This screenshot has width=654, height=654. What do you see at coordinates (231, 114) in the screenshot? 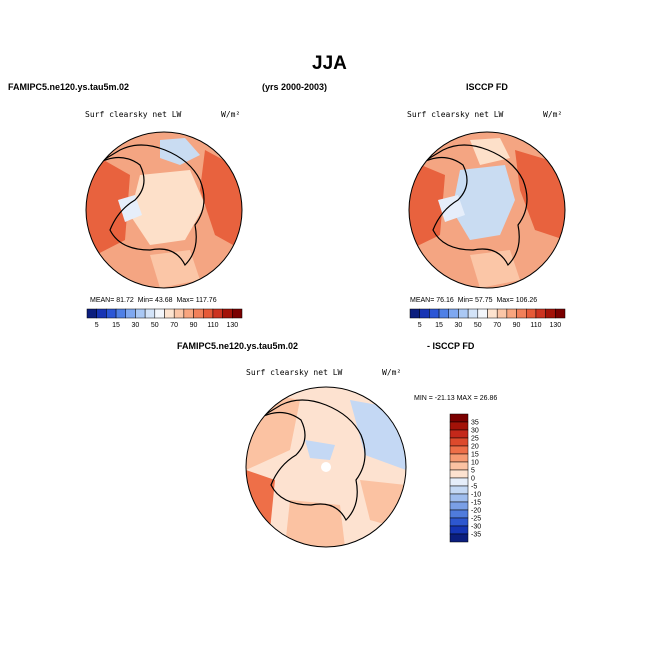
I see `panel1-units: W/m²` at bounding box center [231, 114].